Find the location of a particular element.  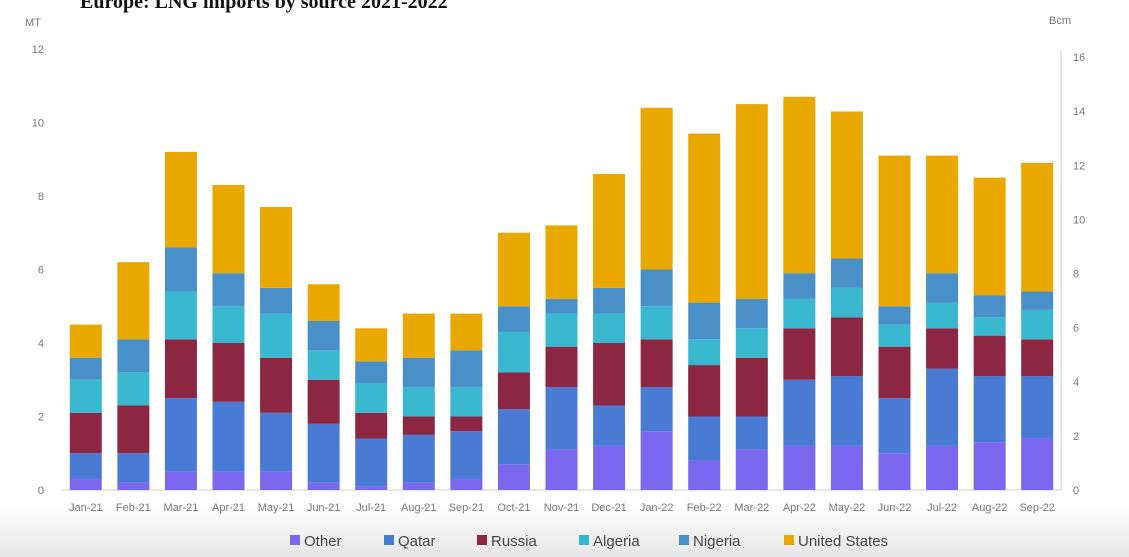

x-tick-label: Jul-22 is located at coordinates (942, 508).